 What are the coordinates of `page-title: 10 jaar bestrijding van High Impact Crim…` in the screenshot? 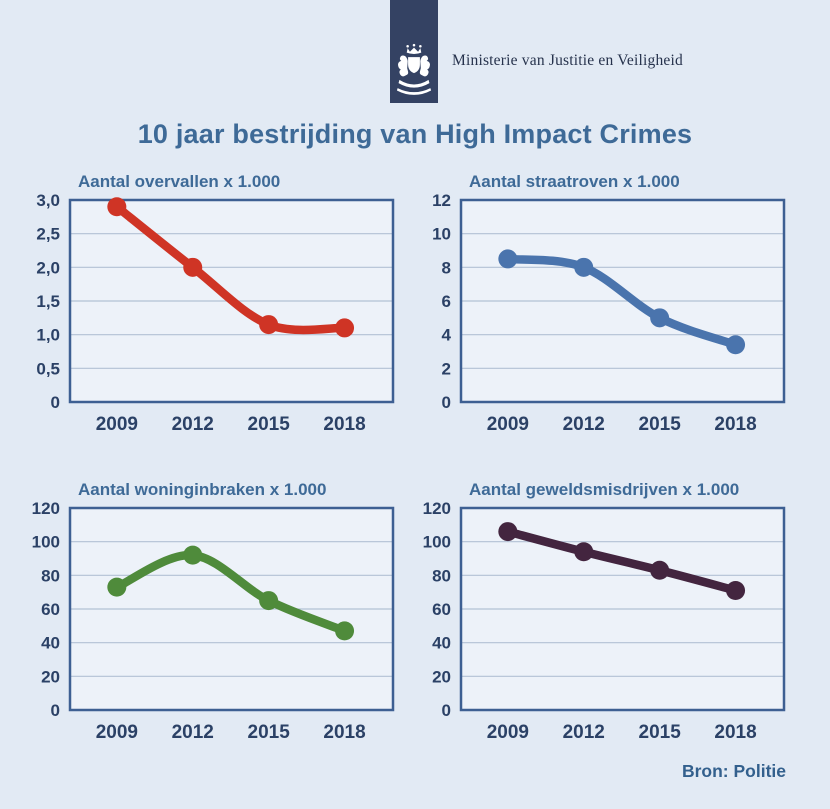 It's located at (415, 134).